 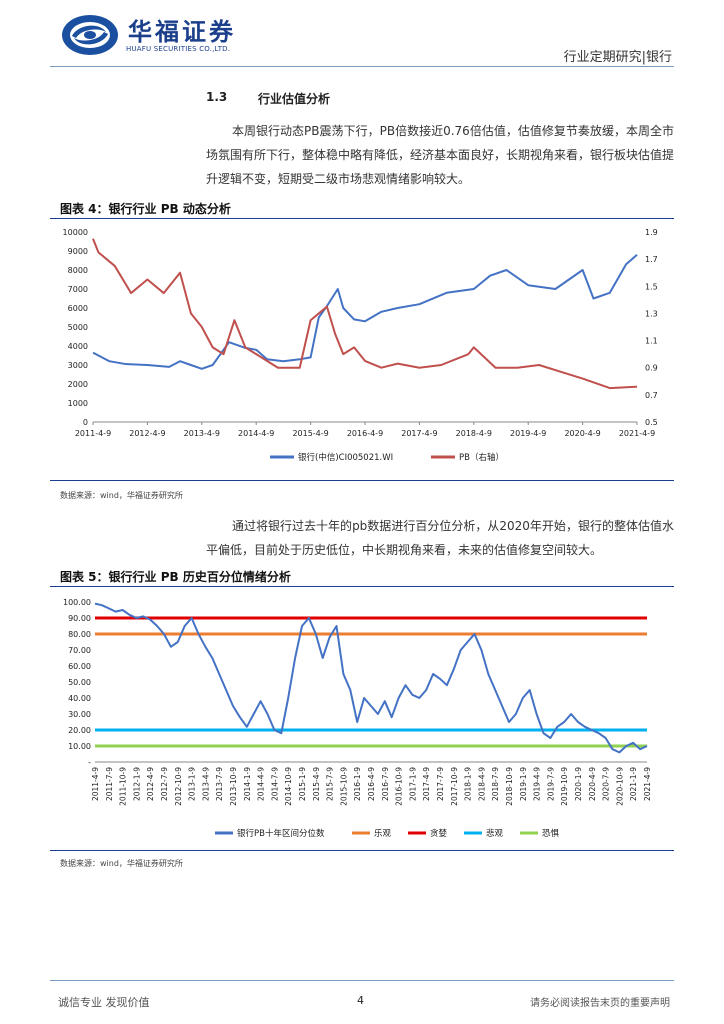 I want to click on x-tick-label: 2012-1-9, so click(x=136, y=784).